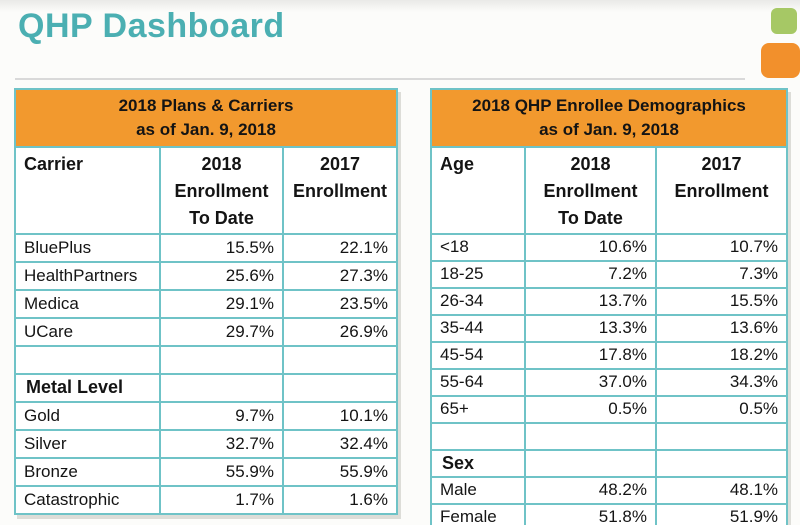 The width and height of the screenshot is (800, 525). I want to click on enrollment-2017-cell: 22.1%, so click(340, 247).